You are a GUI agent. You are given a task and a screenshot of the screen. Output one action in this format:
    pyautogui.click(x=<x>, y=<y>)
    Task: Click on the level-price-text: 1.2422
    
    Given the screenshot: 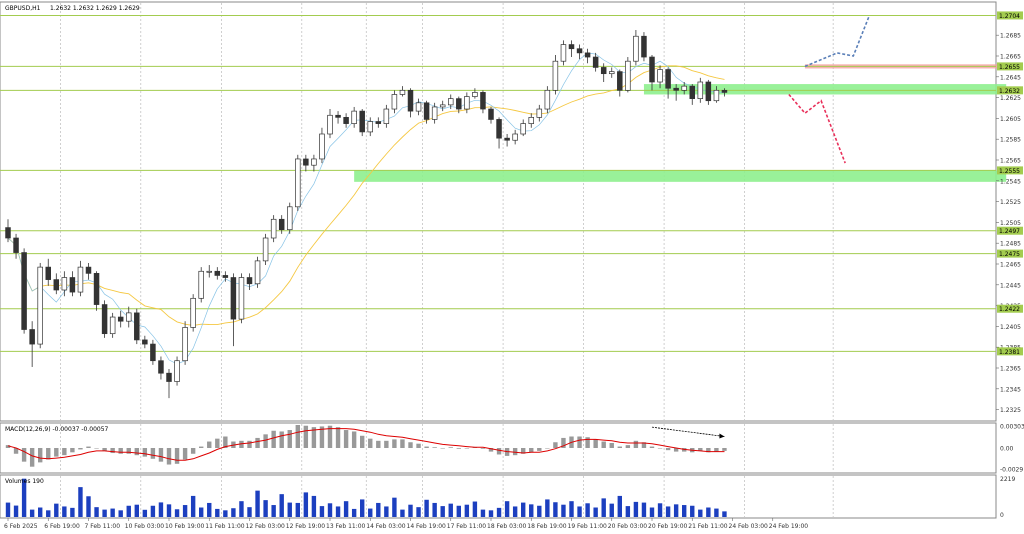 What is the action you would take?
    pyautogui.click(x=1009, y=309)
    